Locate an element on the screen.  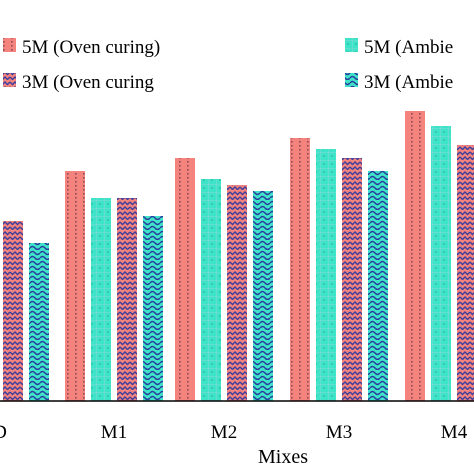
x-tick-label-d: D is located at coordinates (3, 432).